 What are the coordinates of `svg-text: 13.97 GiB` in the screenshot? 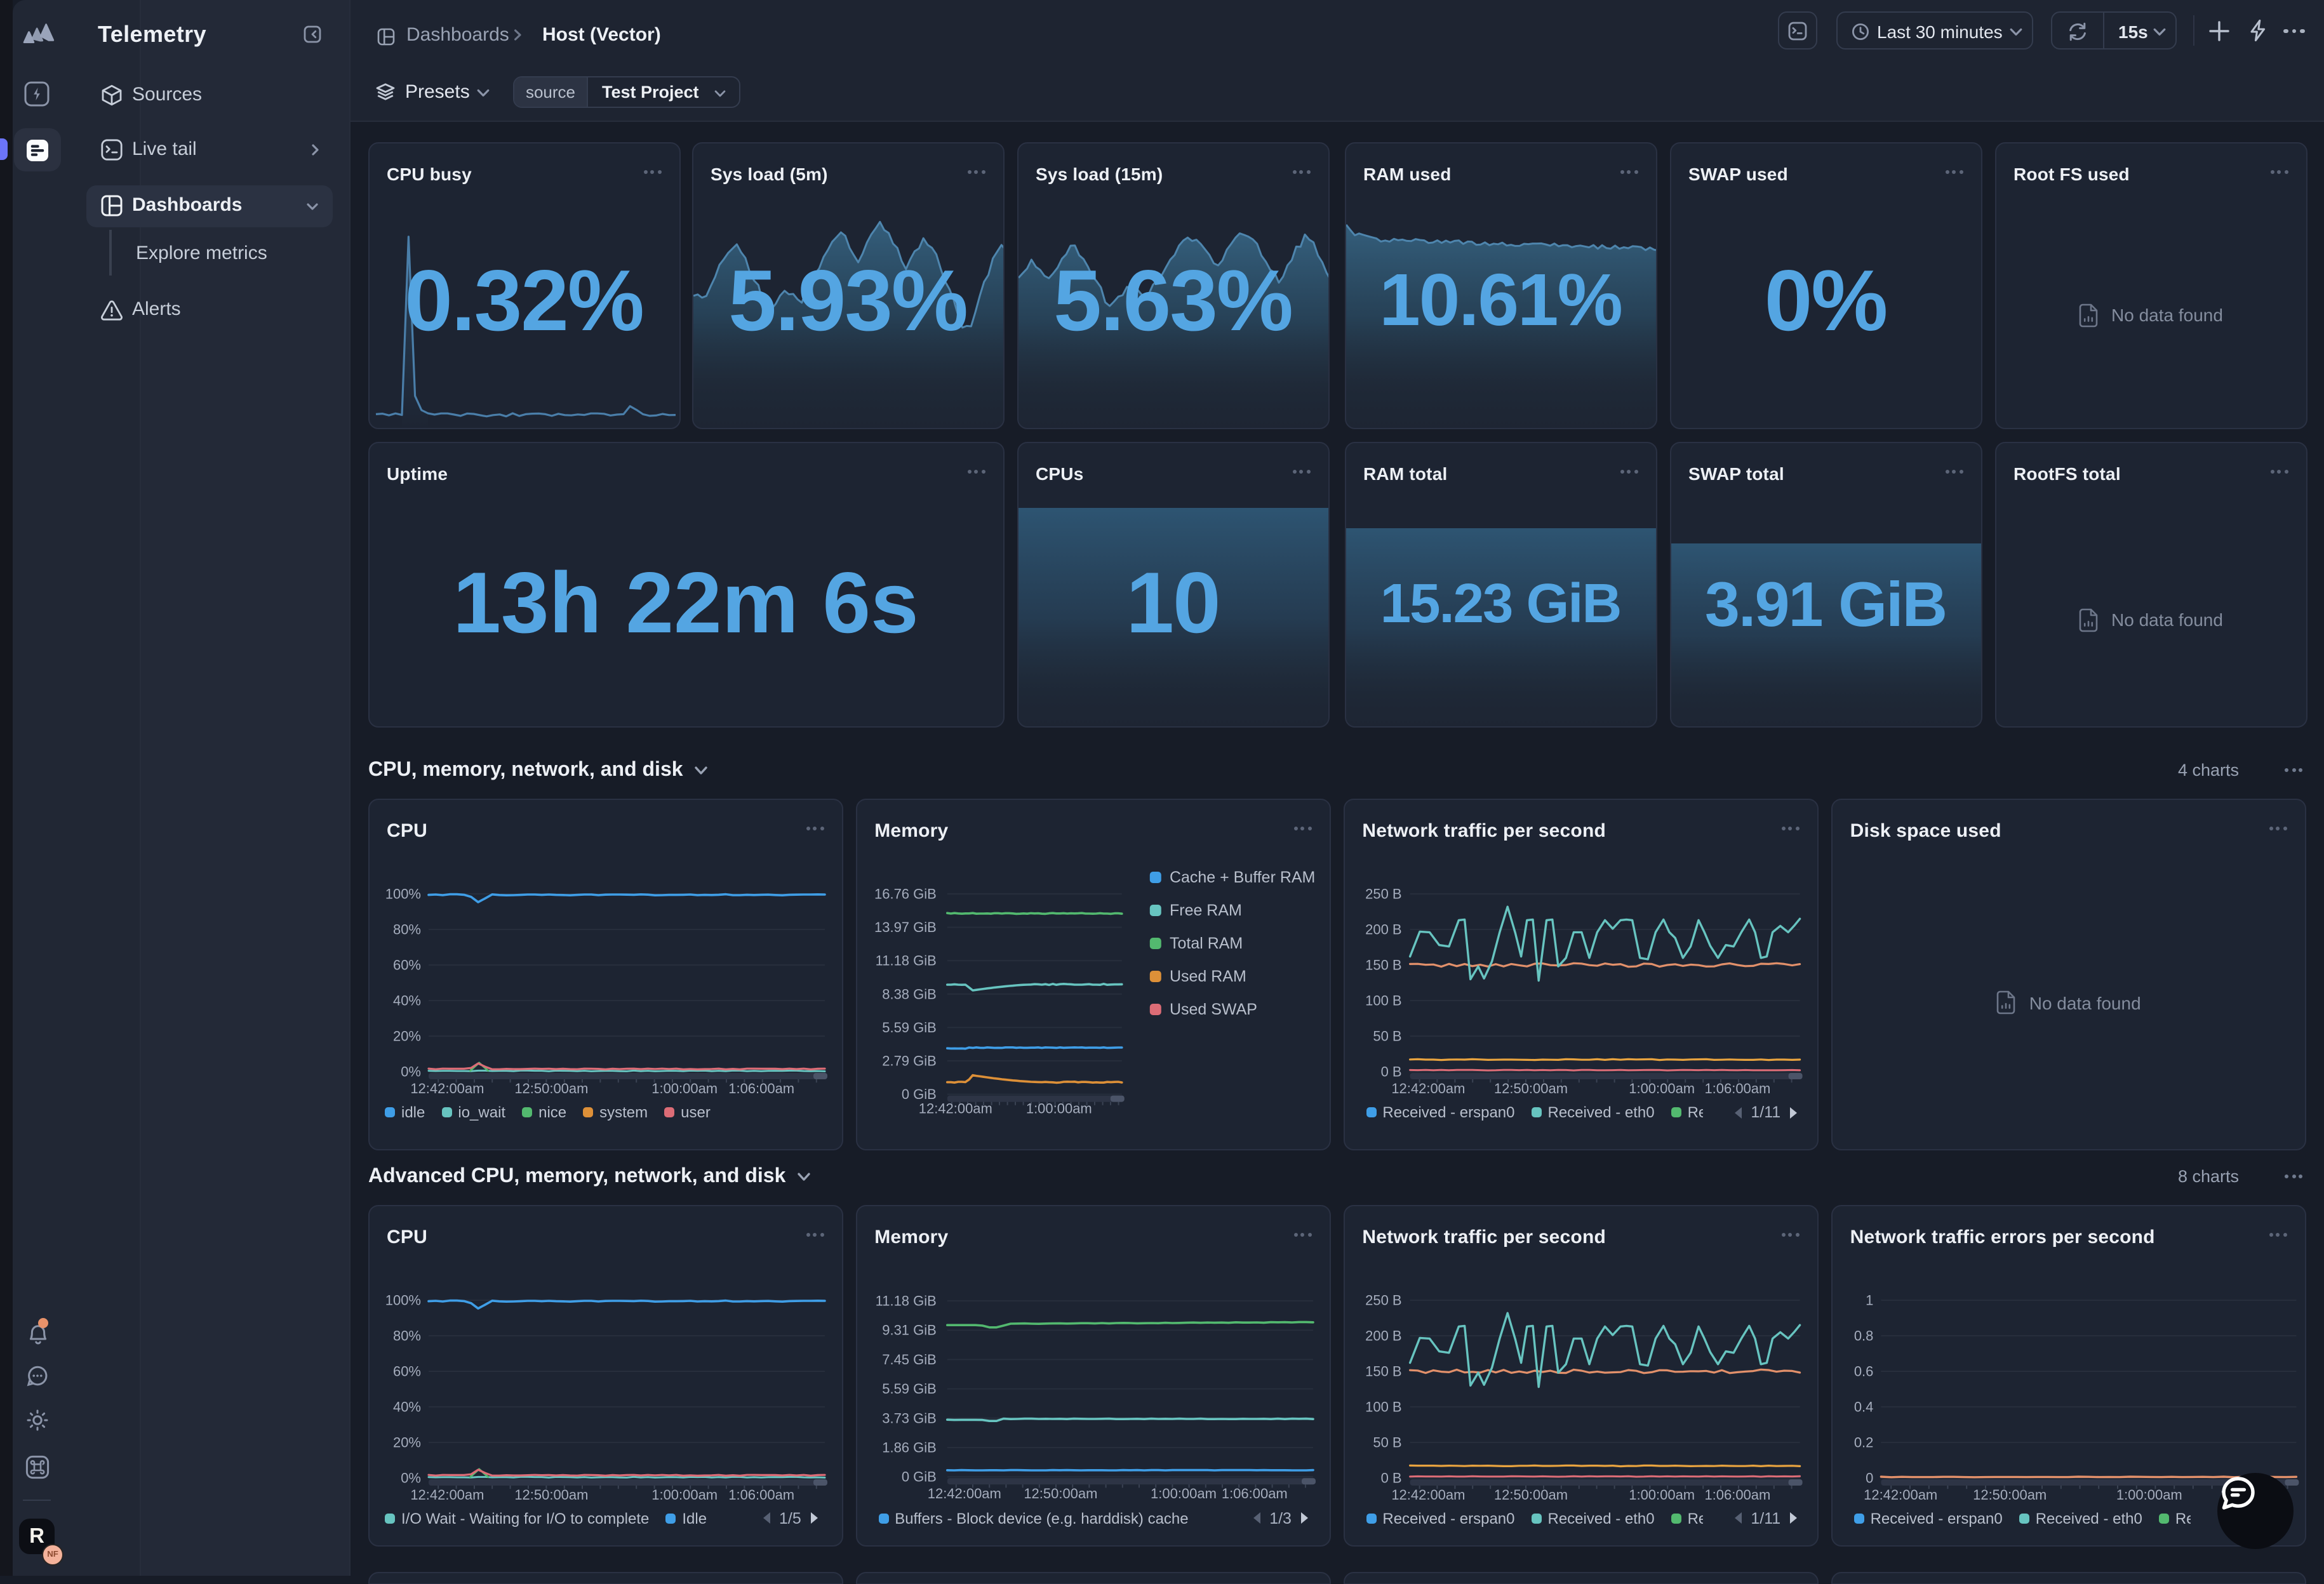 It's located at (905, 927).